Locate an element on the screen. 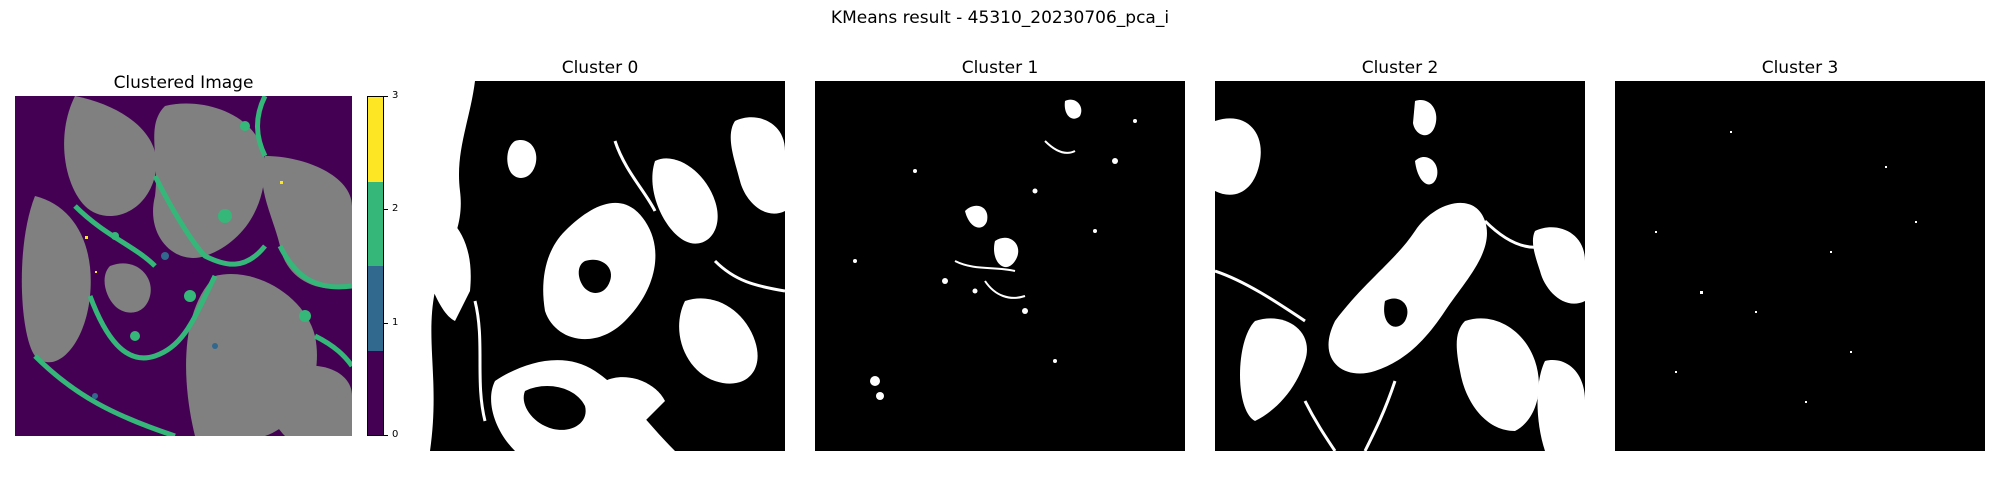 The width and height of the screenshot is (2000, 500). clustered-image is located at coordinates (183, 266).